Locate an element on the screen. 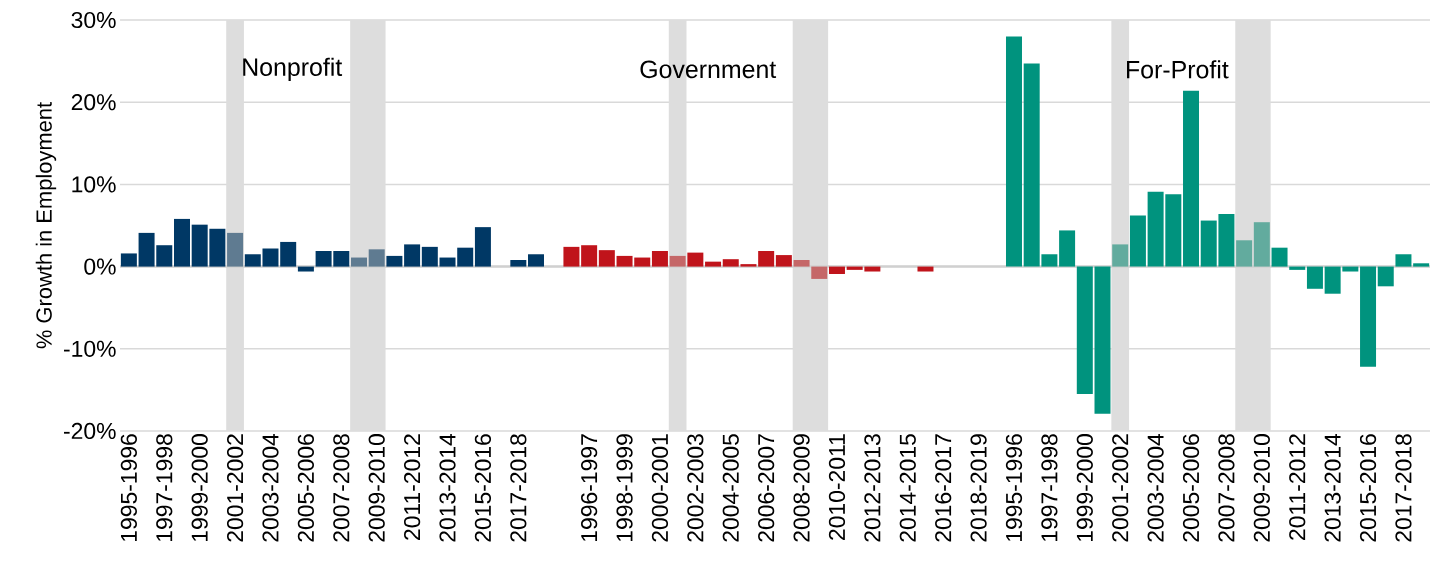  x-tick-label: 2012-2013 is located at coordinates (872, 488).